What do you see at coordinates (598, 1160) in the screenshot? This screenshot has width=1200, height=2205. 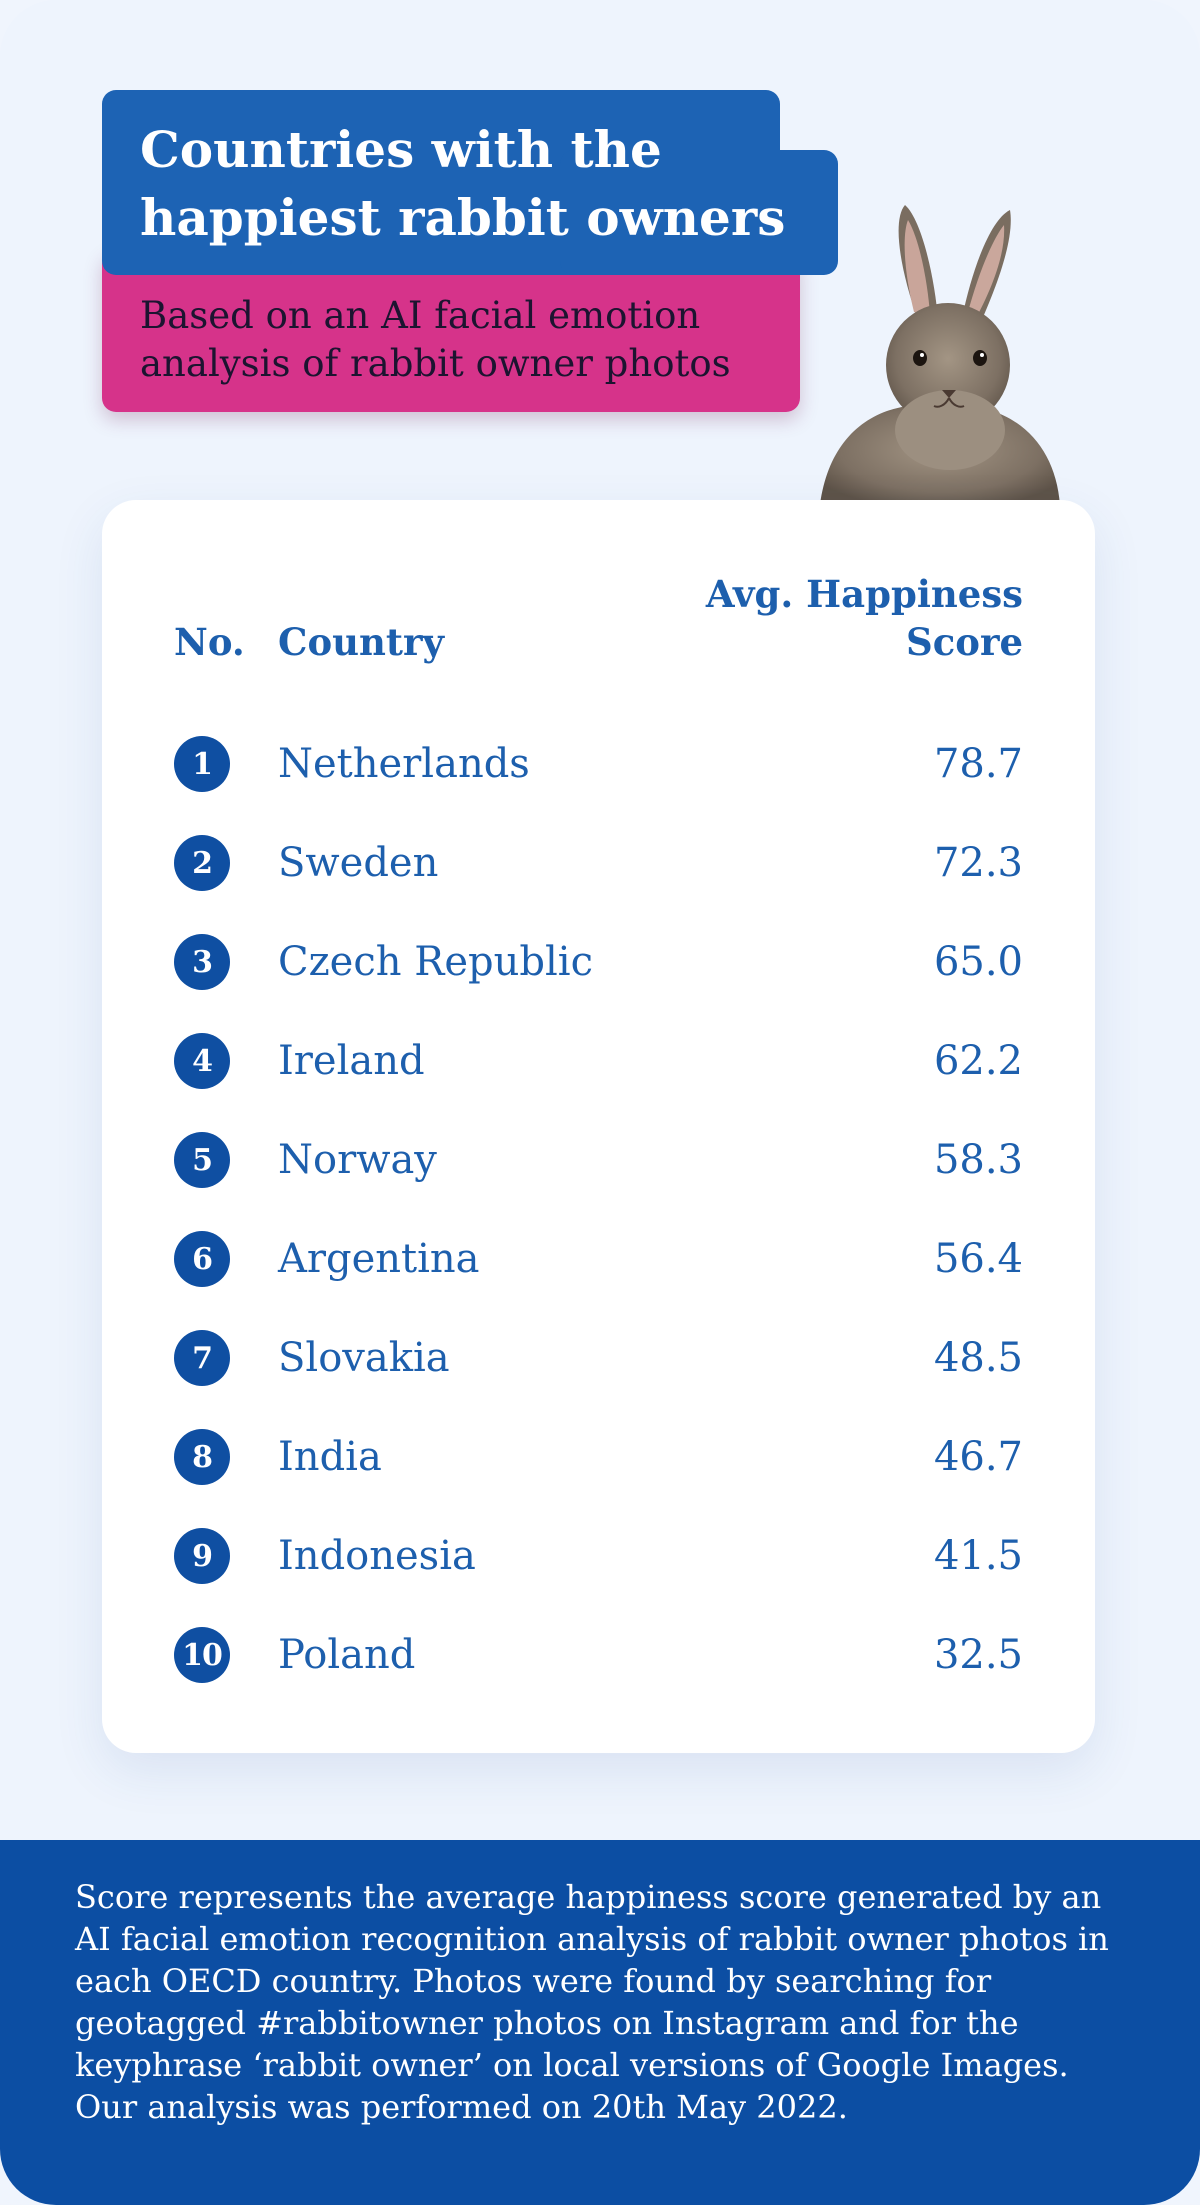 I see `table-row: 5 Norway 58.3` at bounding box center [598, 1160].